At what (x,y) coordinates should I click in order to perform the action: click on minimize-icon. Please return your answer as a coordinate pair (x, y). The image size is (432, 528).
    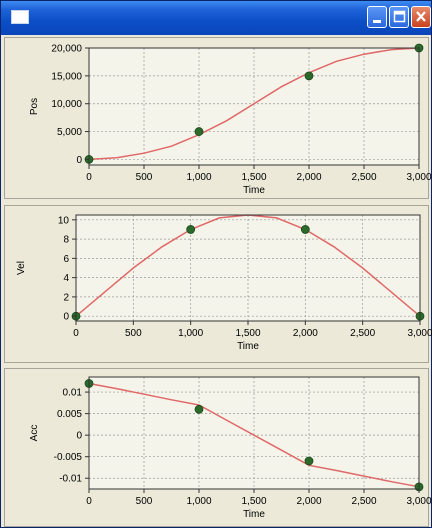
    Looking at the image, I should click on (377, 21).